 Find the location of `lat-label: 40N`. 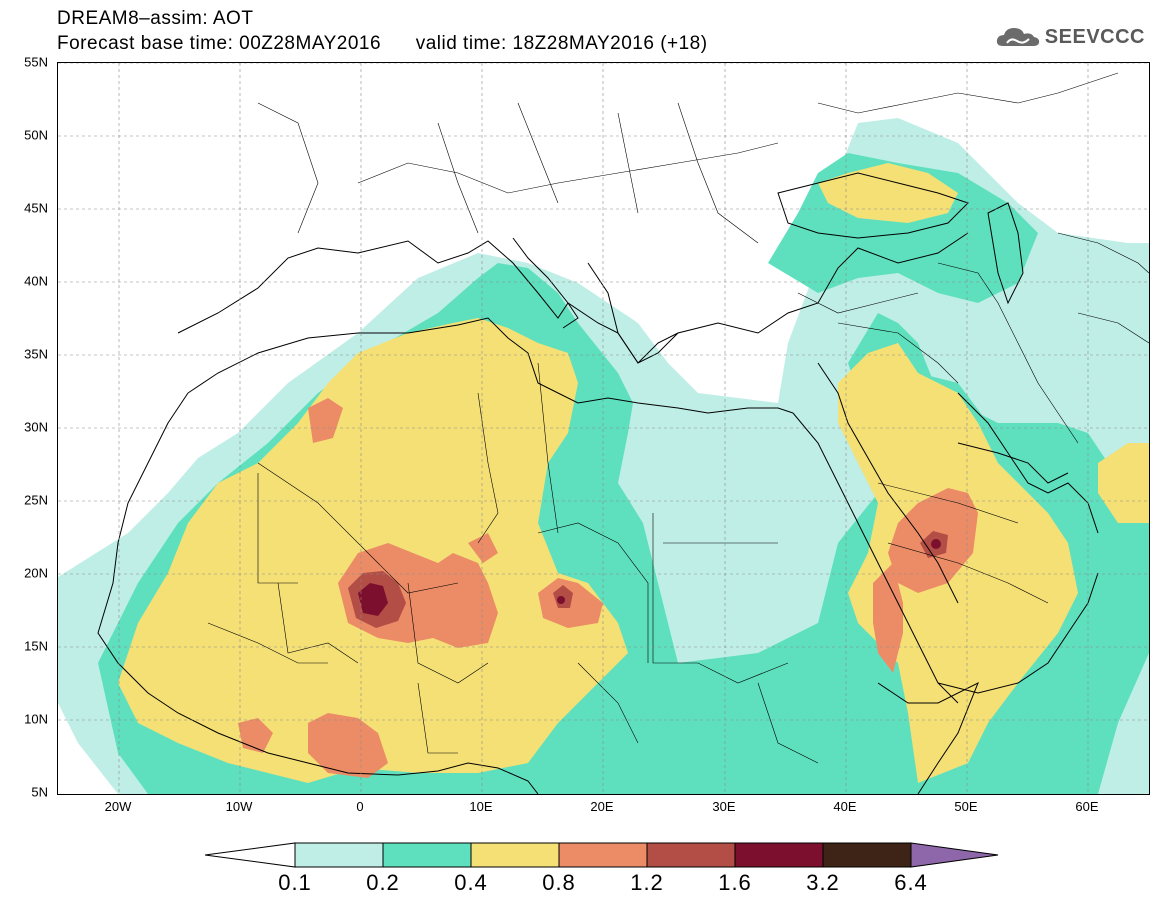

lat-label: 40N is located at coordinates (36, 281).